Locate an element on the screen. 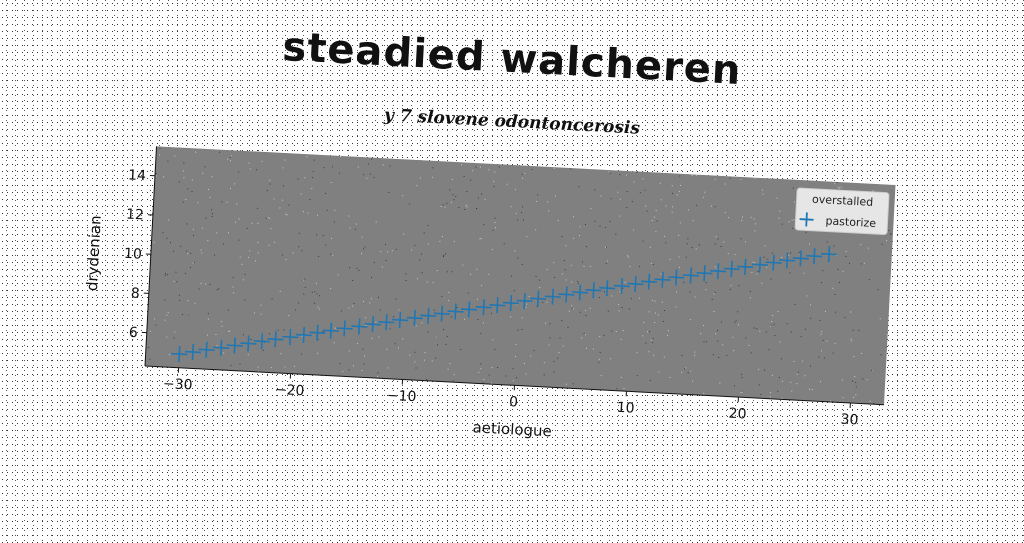 This screenshot has width=1024, height=543. legend: overstalled pastorize is located at coordinates (842, 211).